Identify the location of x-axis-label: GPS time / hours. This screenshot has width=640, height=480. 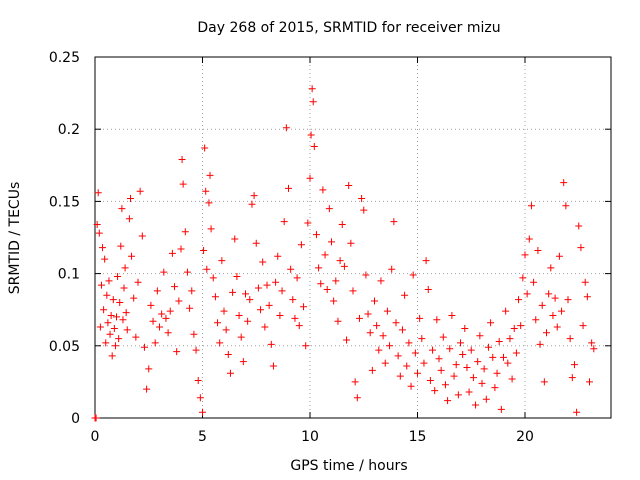
(348, 466).